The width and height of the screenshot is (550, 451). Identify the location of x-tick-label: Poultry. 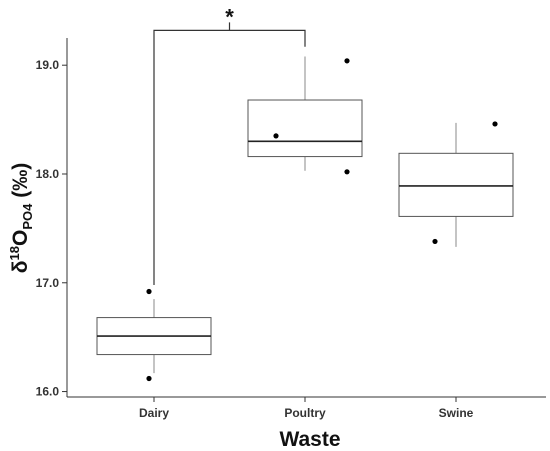
(305, 413).